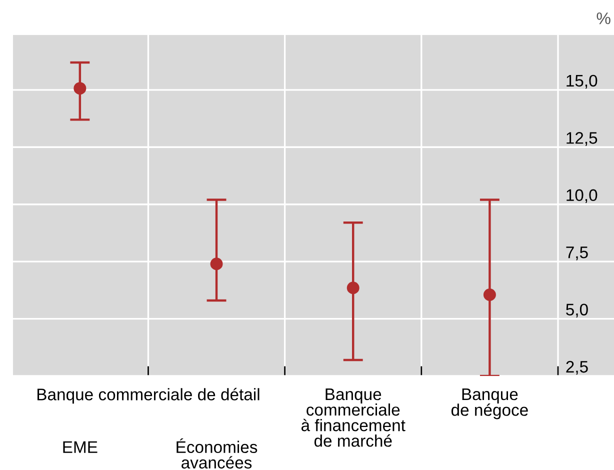  Describe the element at coordinates (577, 311) in the screenshot. I see `y-tick-label: 5,0` at that location.